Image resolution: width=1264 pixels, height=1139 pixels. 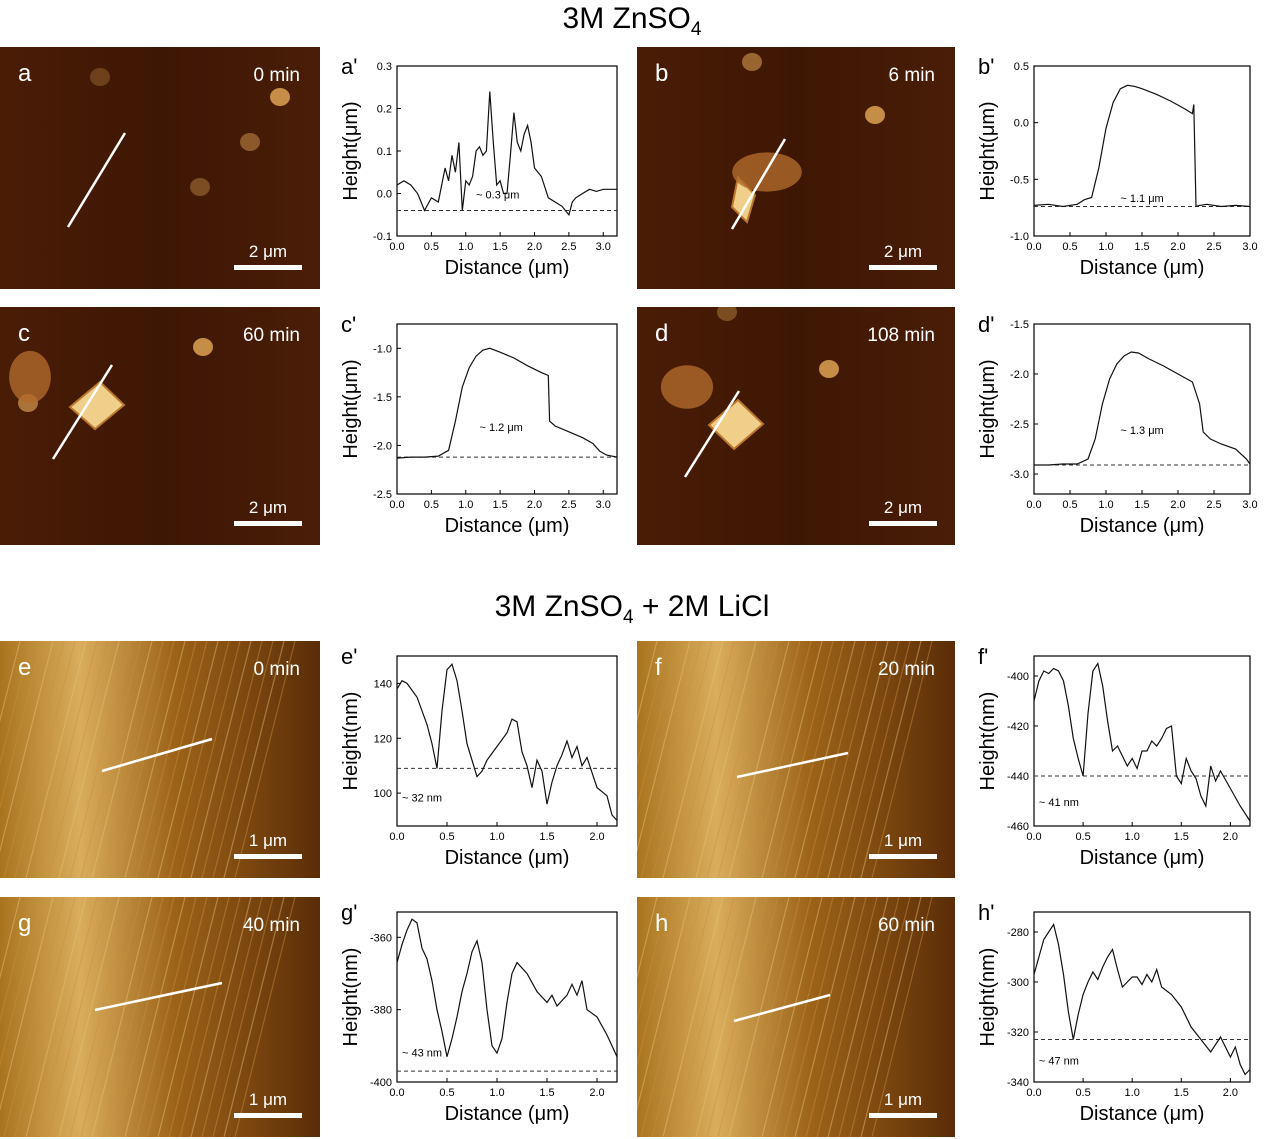 I want to click on y-tick-label: -1.5, so click(x=382, y=398).